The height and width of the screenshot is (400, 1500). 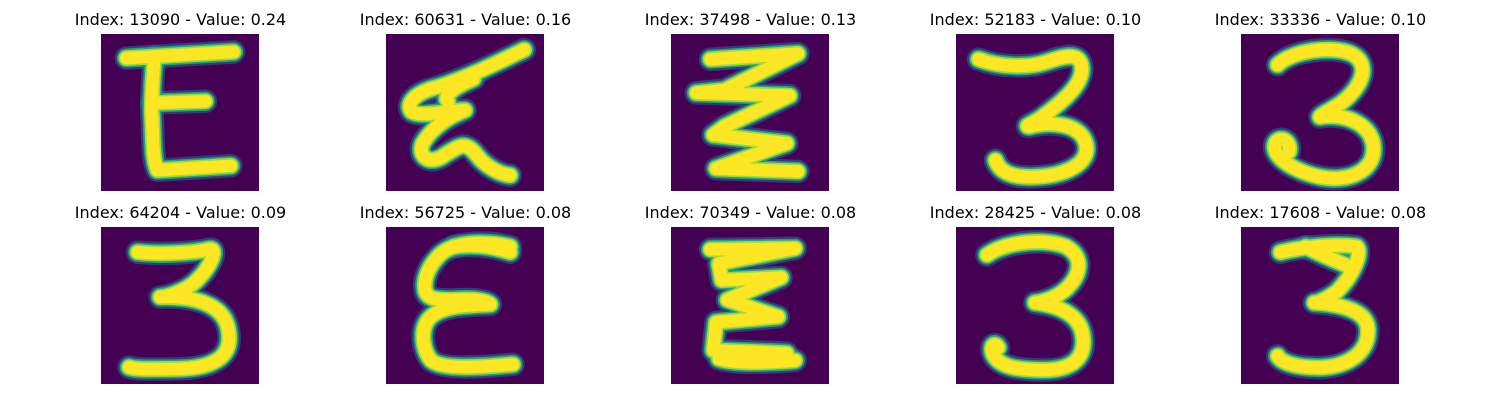 I want to click on grid-panel-4: Index: 52183 - Value: 0.10, so click(x=1035, y=105).